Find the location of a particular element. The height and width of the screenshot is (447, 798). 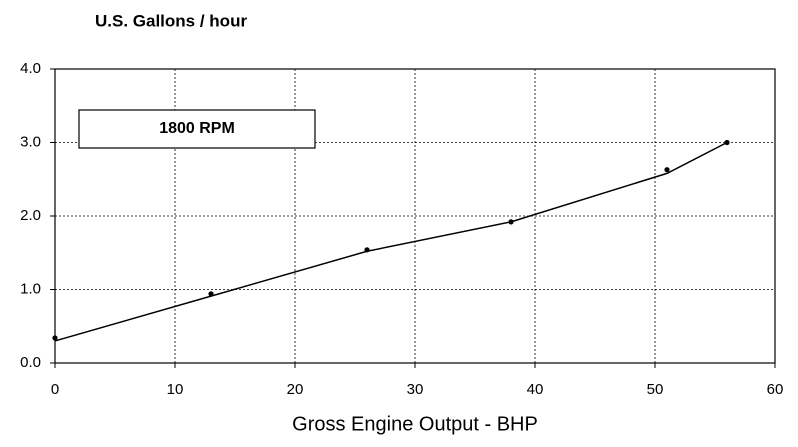

x-tick-label: 10 is located at coordinates (175, 389).